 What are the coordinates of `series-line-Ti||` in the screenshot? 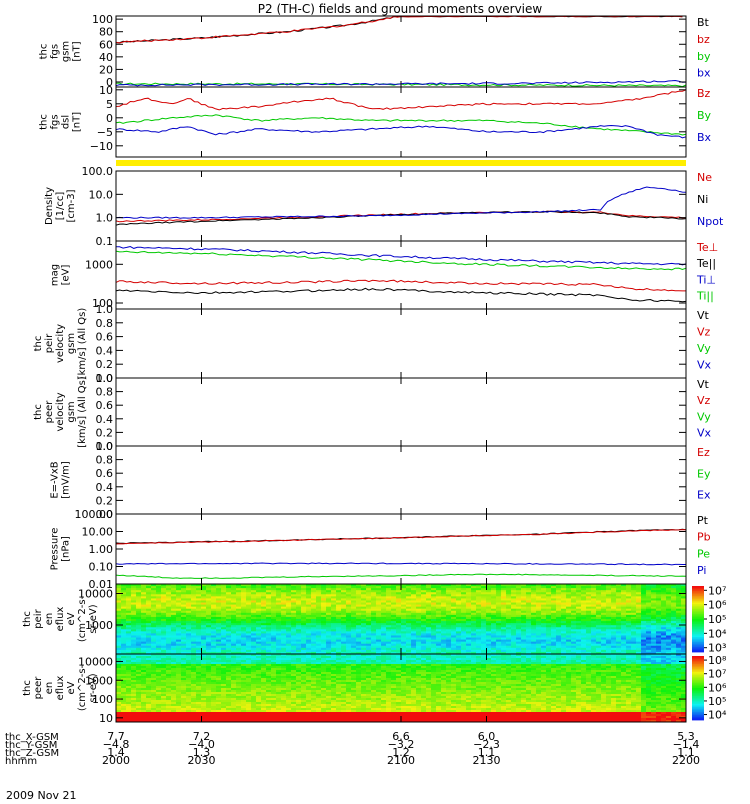 It's located at (401, 260).